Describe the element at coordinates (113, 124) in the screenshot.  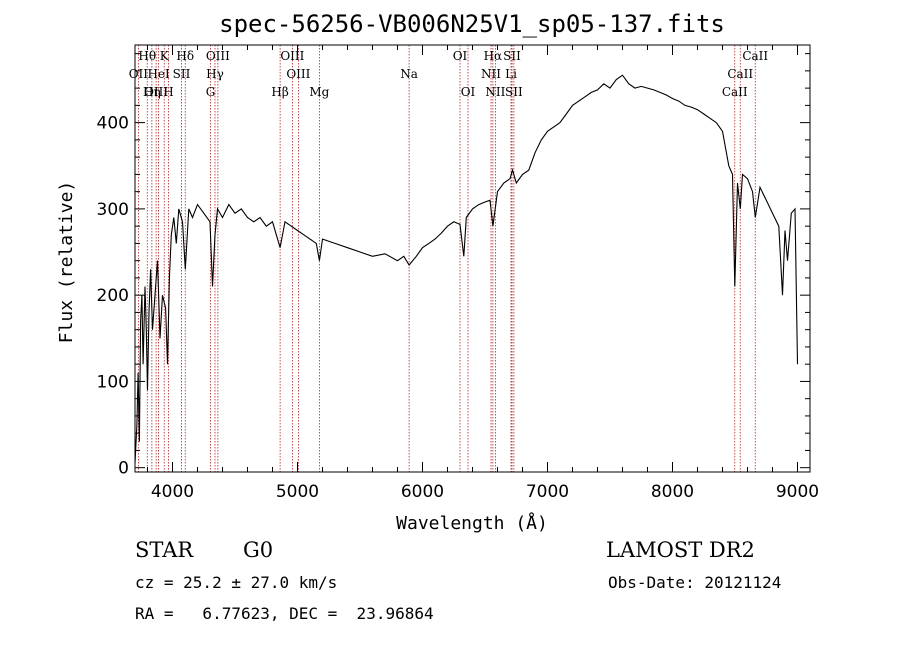
I see `y-tick-label: 400` at that location.